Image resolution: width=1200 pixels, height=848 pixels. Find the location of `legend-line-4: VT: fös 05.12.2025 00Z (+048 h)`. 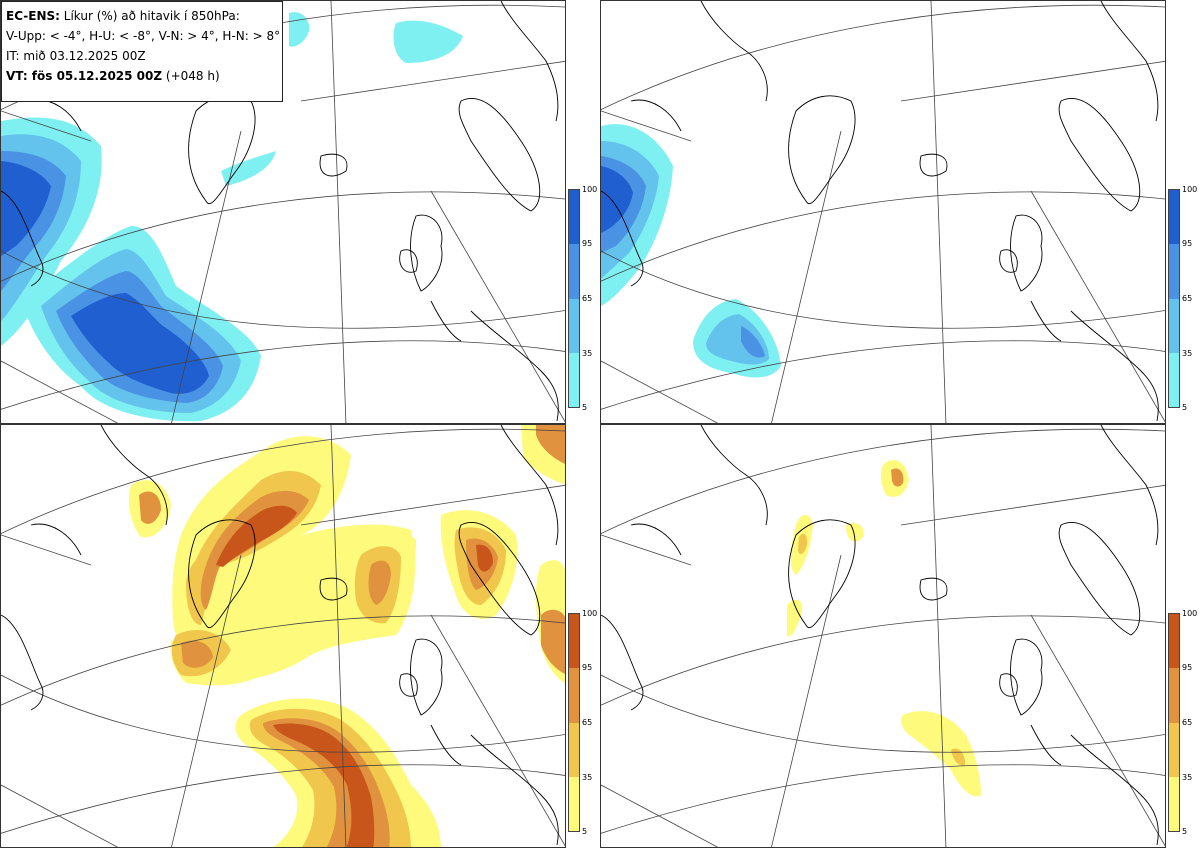

legend-line-4: VT: fös 05.12.2025 00Z (+048 h) is located at coordinates (113, 76).